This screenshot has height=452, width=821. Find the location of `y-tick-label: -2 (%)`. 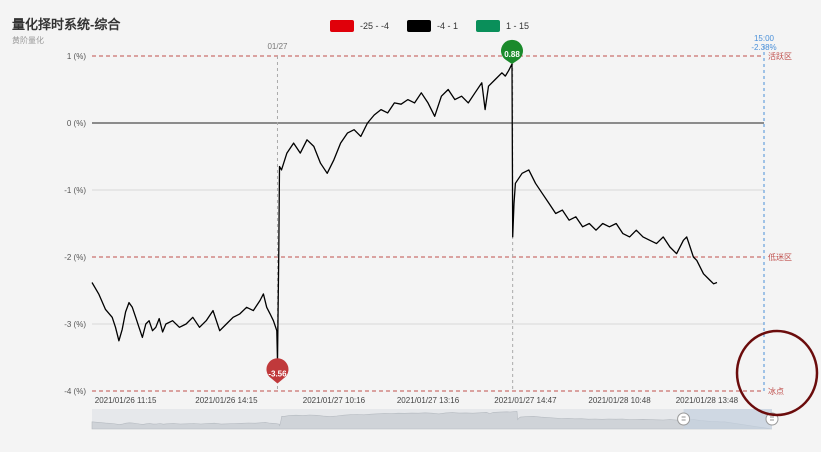

y-tick-label: -2 (%) is located at coordinates (75, 257).